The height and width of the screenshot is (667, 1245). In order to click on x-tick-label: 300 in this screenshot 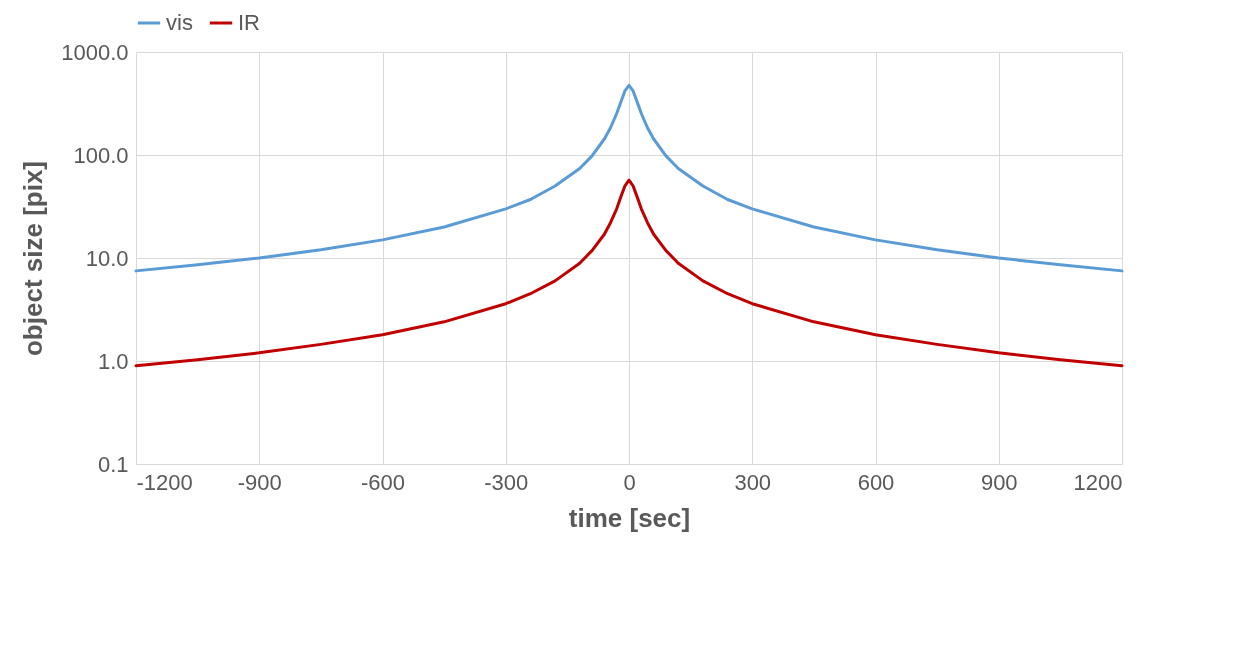, I will do `click(753, 482)`.